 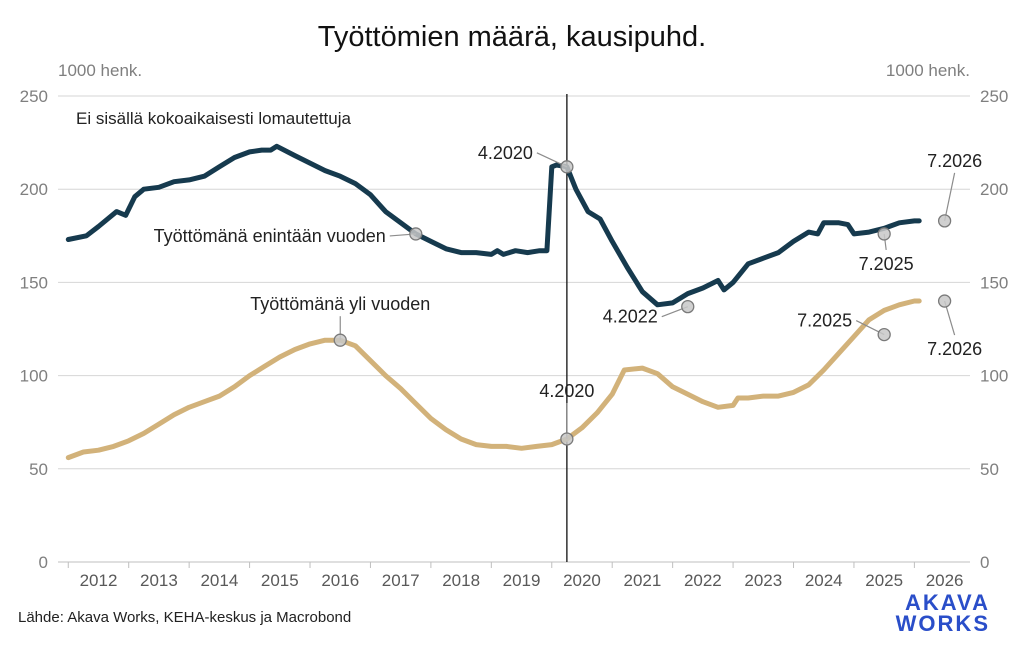 I want to click on x-tick-label: 2019, so click(x=522, y=580).